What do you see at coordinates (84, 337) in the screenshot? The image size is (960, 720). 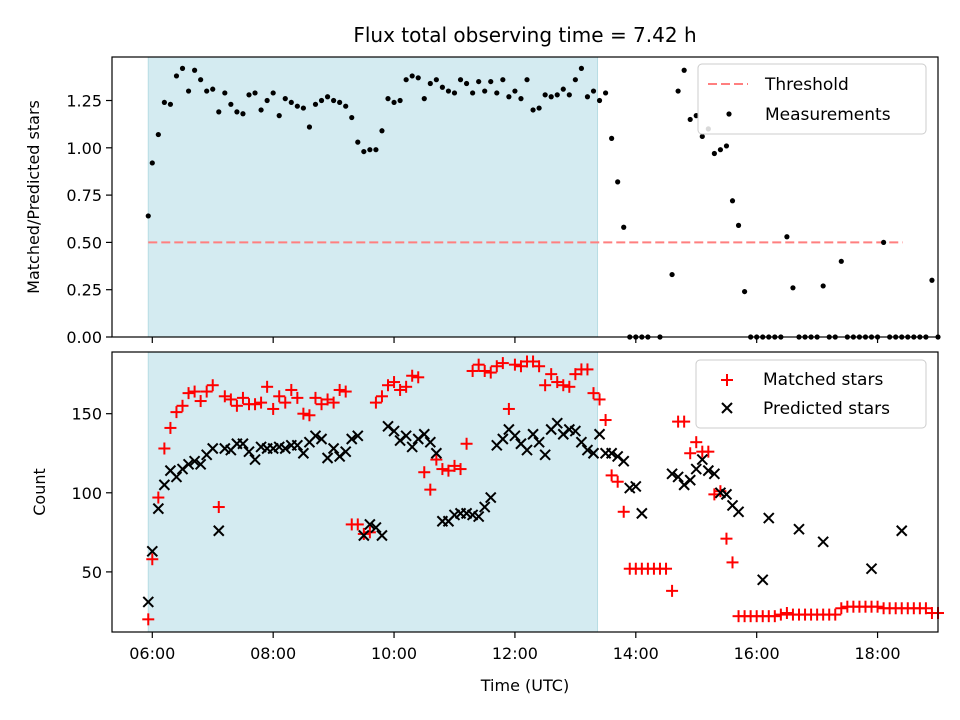 I see `top-y-tick-label-0: 0.00` at bounding box center [84, 337].